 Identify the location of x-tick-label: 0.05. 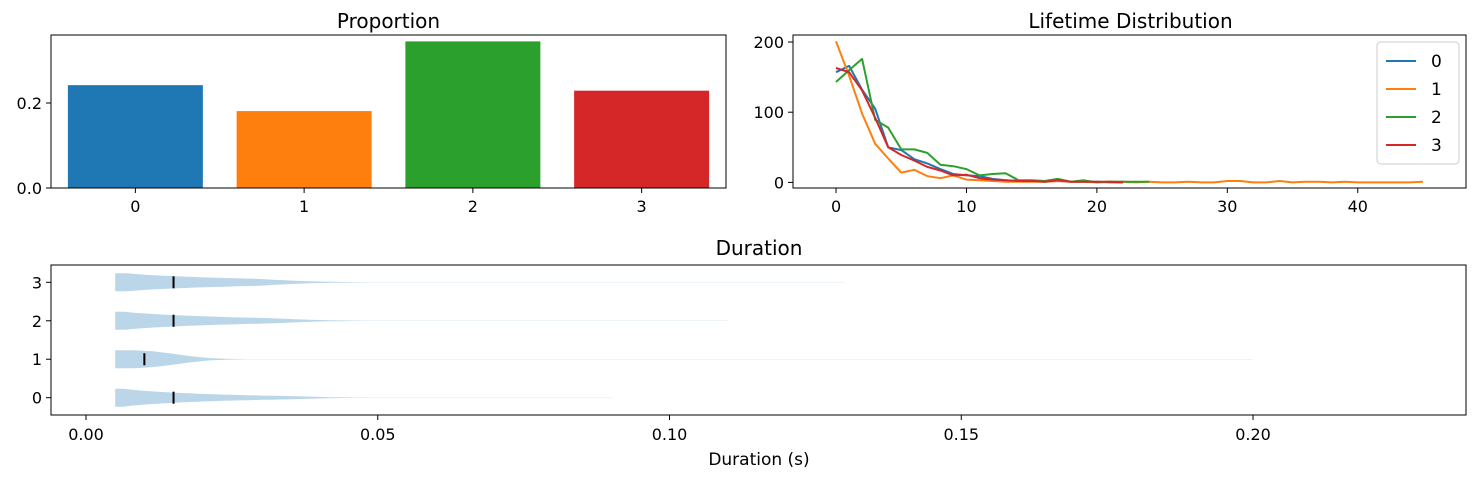
(378, 434).